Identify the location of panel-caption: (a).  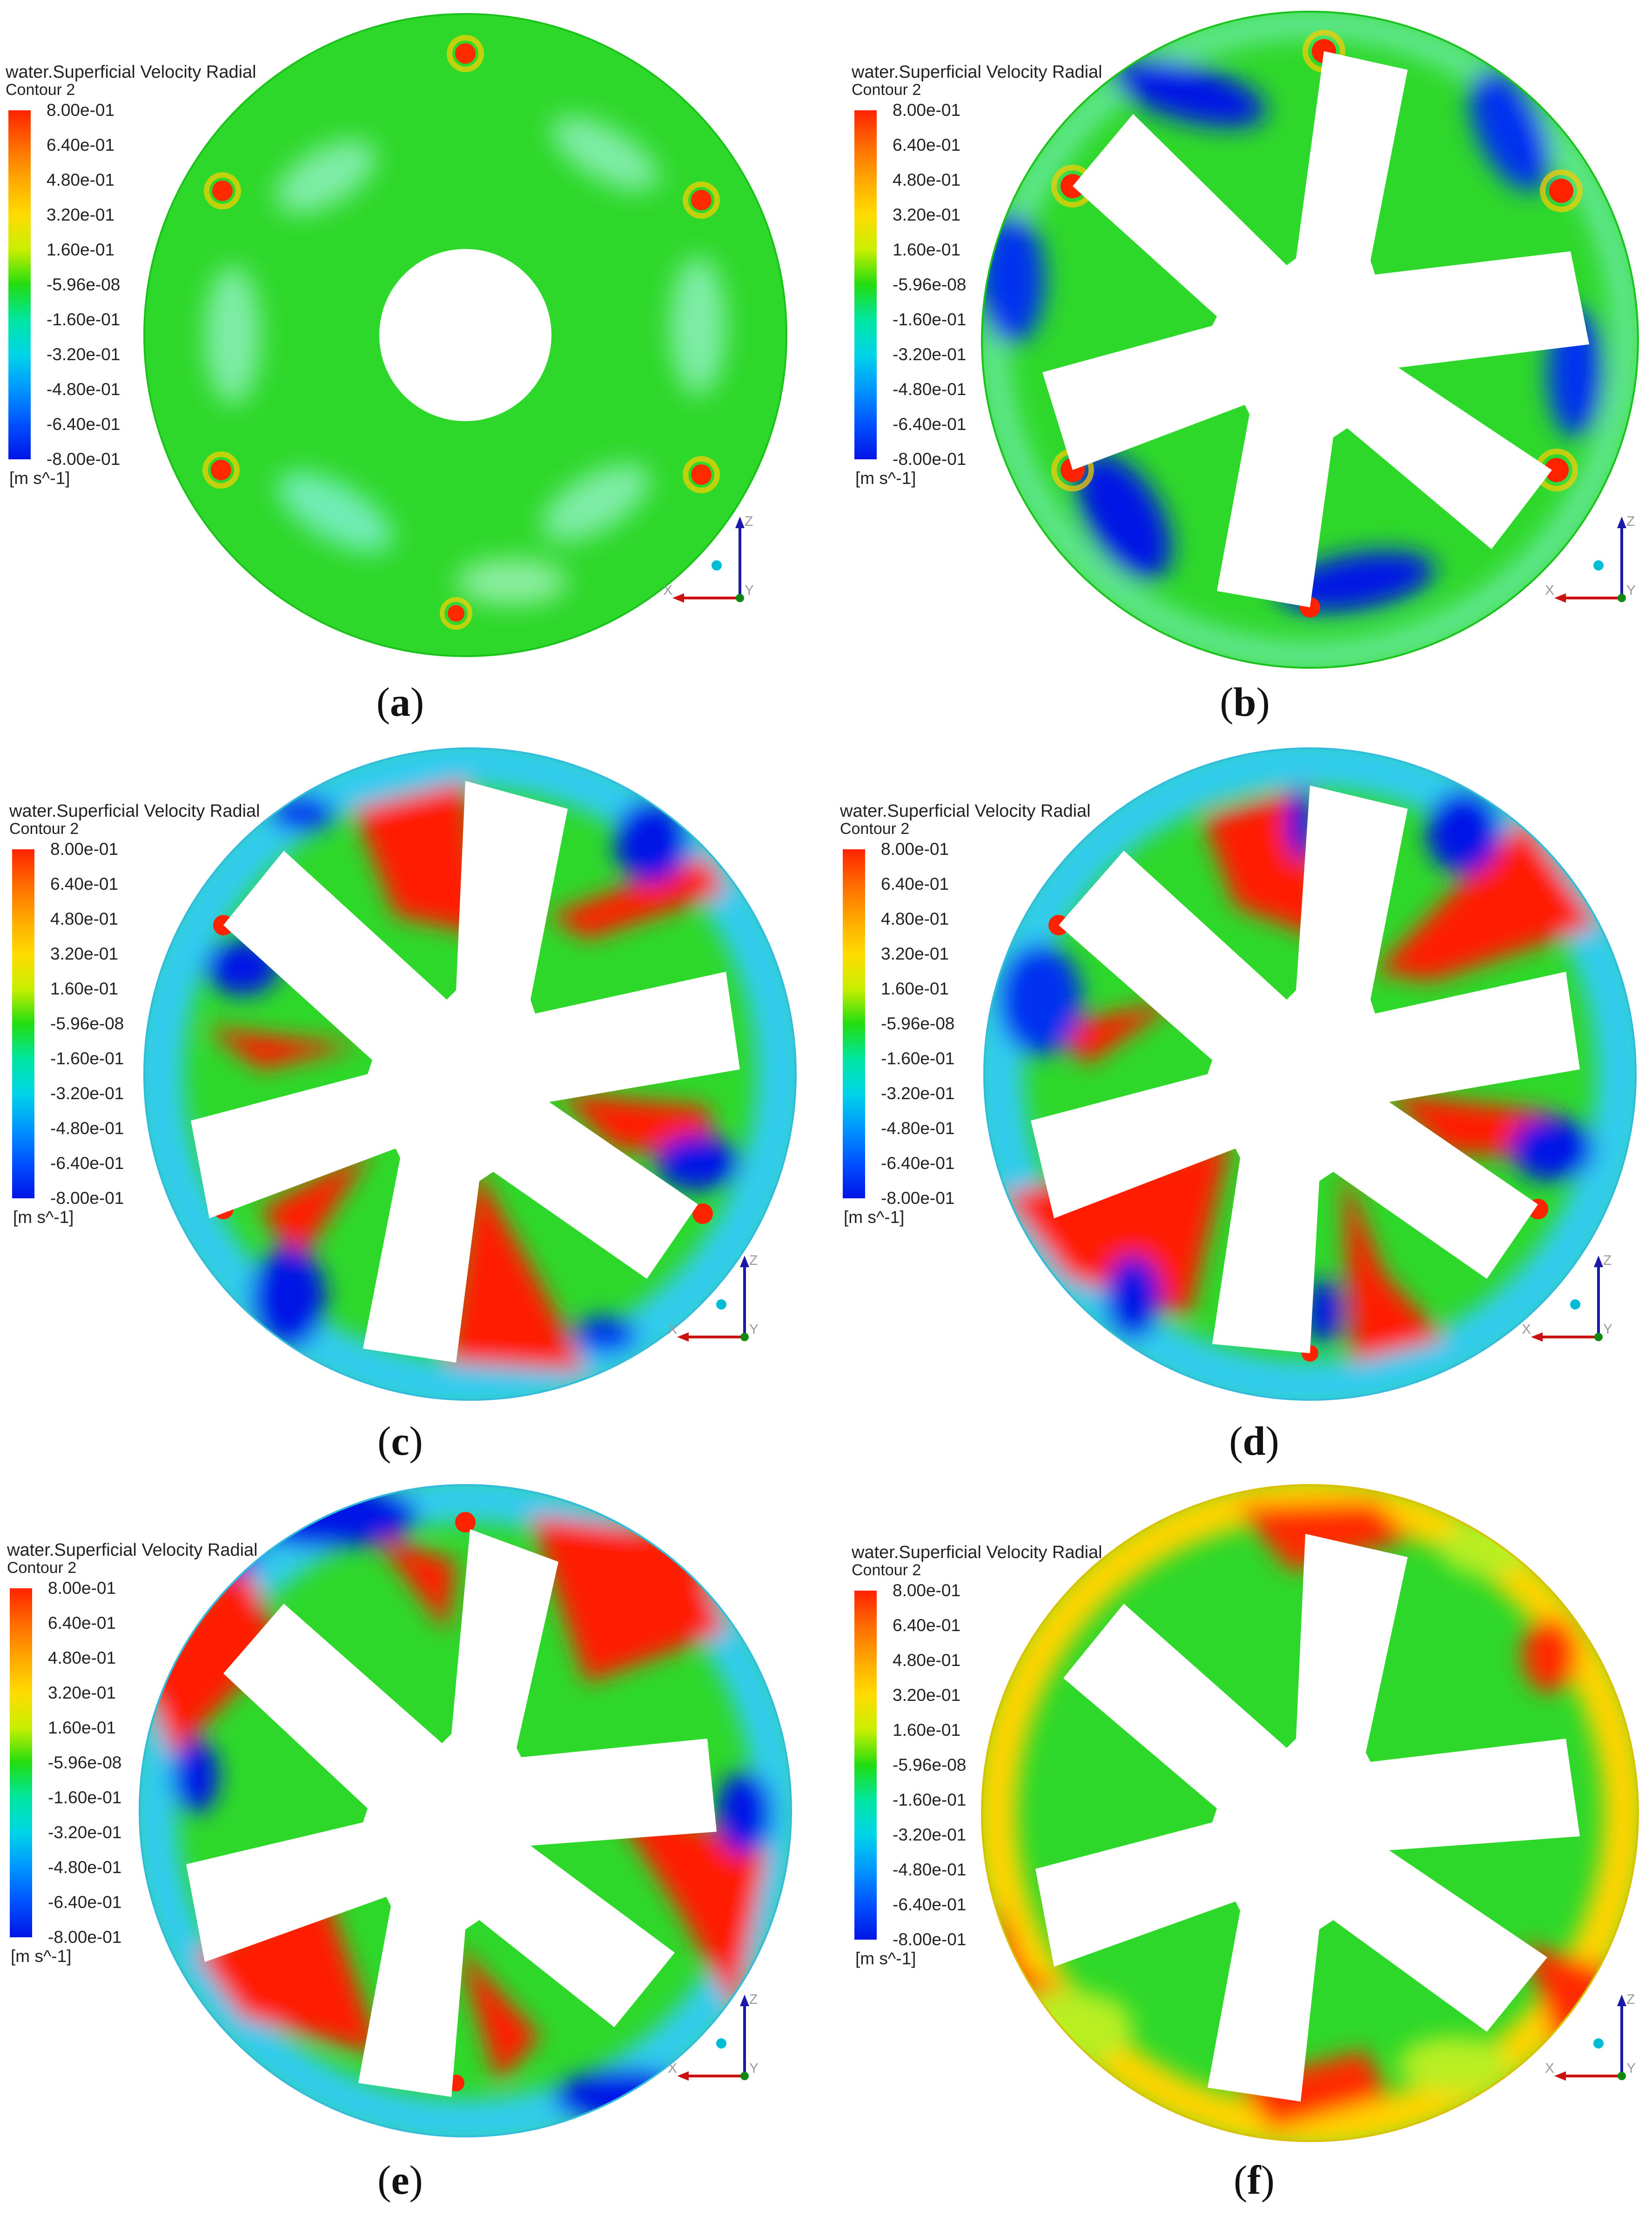
(400, 703).